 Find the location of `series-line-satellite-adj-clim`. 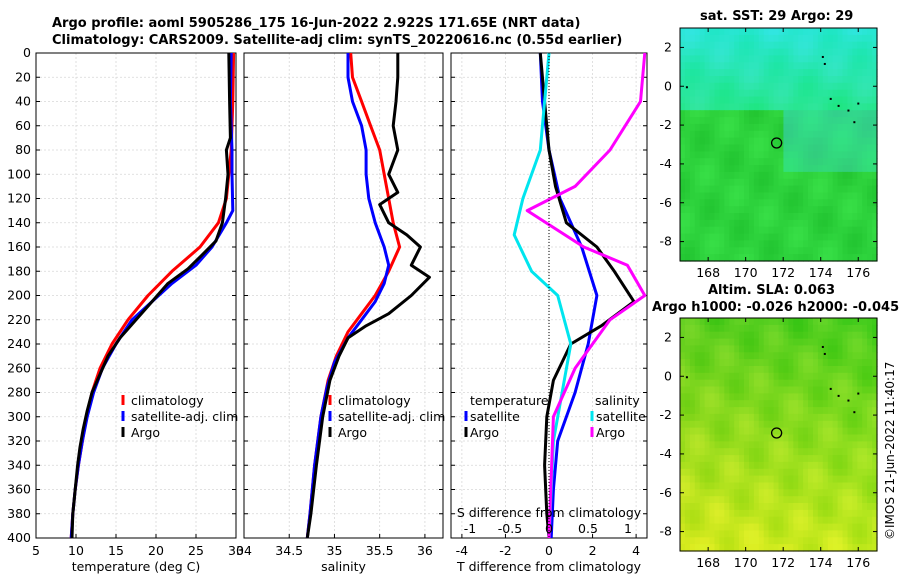

series-line-satellite-adj-clim is located at coordinates (348, 296).